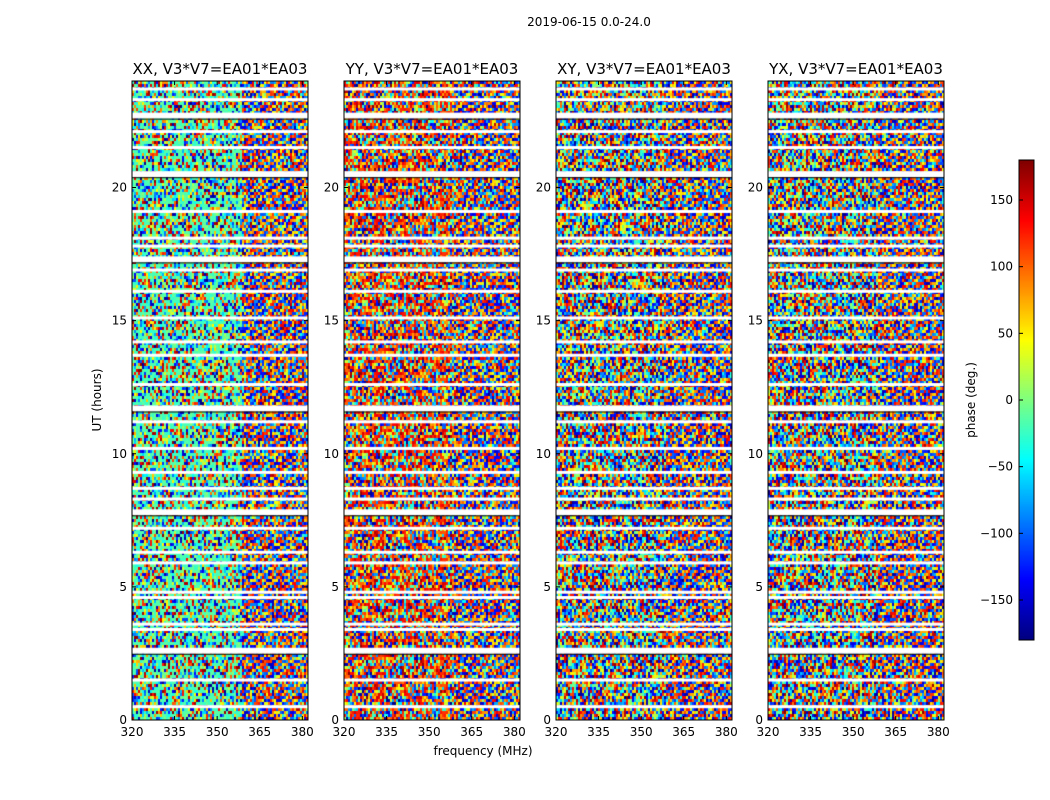 Image resolution: width=1050 pixels, height=800 pixels. What do you see at coordinates (996, 533) in the screenshot?
I see `colorbar-tick-label: −100` at bounding box center [996, 533].